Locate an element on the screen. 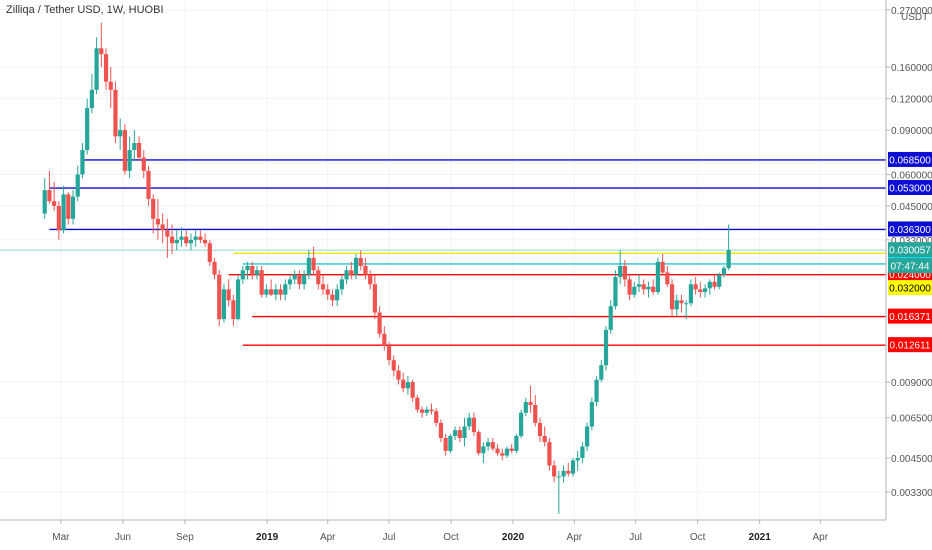 This screenshot has width=932, height=550. current-price-label-bg is located at coordinates (910, 250).